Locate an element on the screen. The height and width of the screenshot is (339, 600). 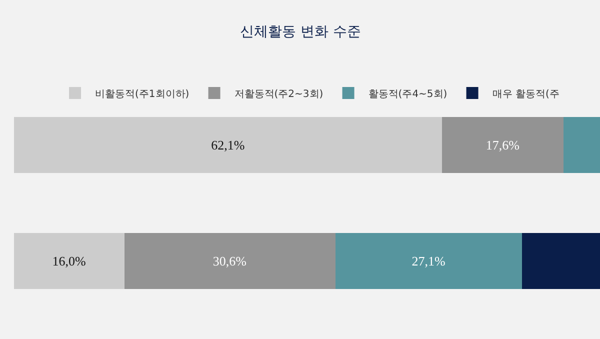
data-label: 30,6% is located at coordinates (229, 261).